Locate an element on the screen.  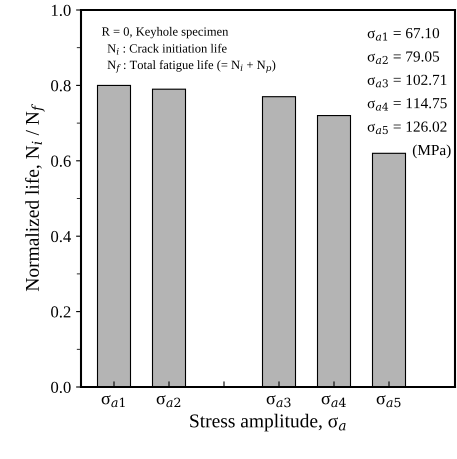
annotation: N$_{f}$ : Total fatigue life (= N$_{i}$ + N$_{p}$) is located at coordinates (192, 66).